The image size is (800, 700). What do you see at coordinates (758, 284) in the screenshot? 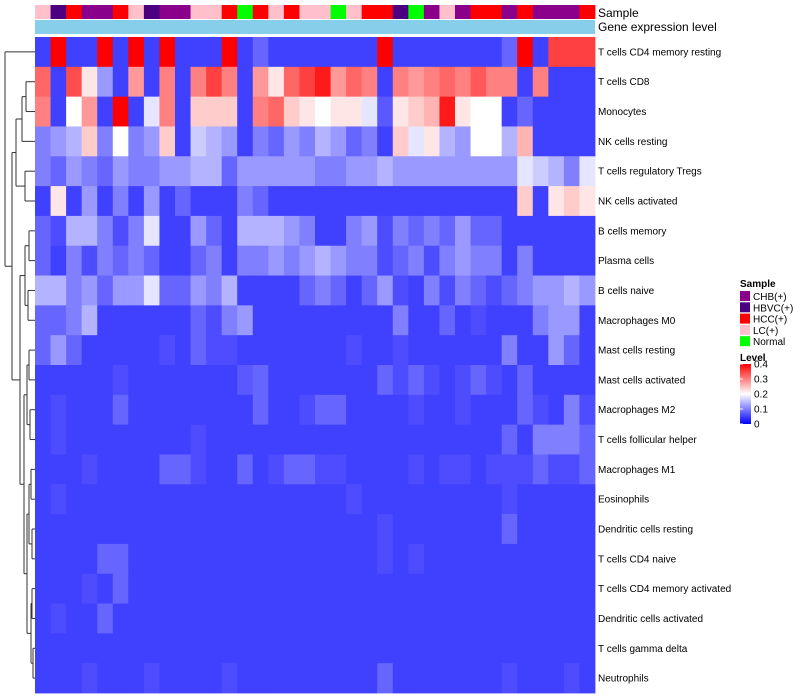
I see `sample-legend-title: Sample` at bounding box center [758, 284].